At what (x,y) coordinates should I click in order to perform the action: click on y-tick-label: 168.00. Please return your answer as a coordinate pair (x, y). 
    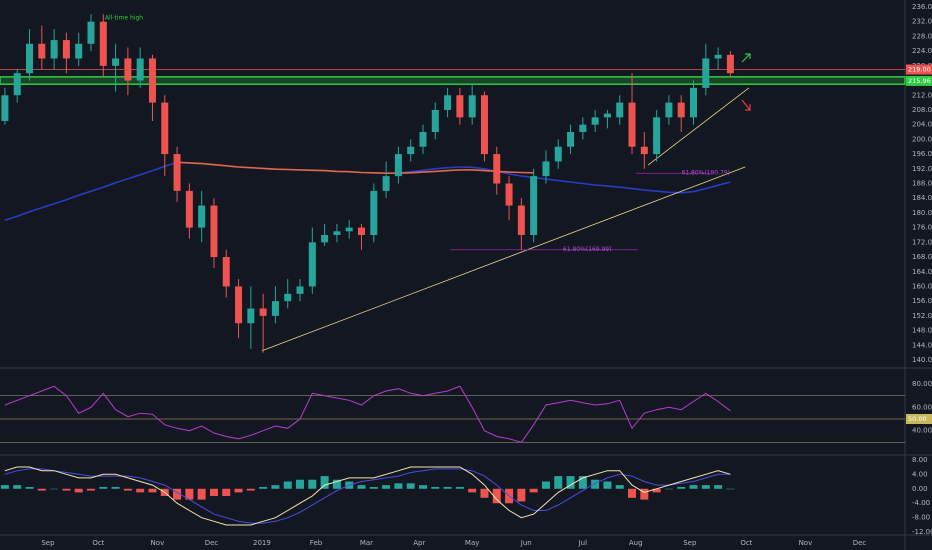
    Looking at the image, I should click on (922, 257).